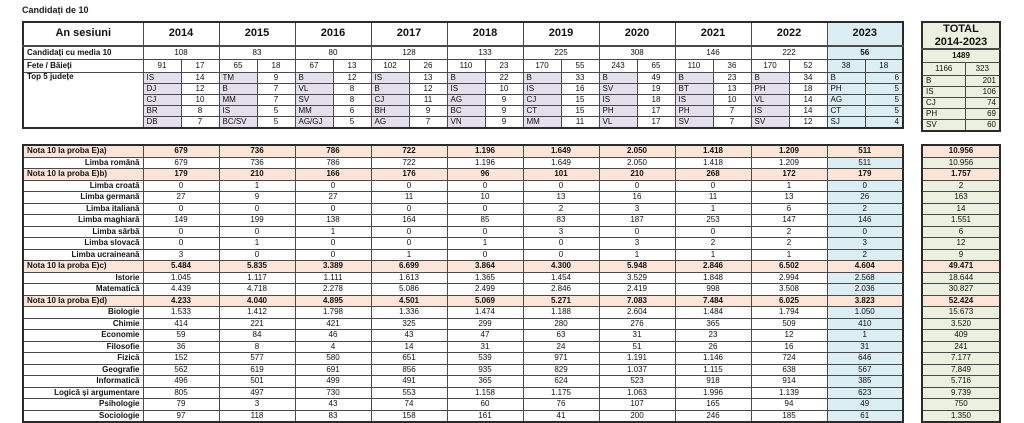 The width and height of the screenshot is (1024, 423). Describe the element at coordinates (257, 324) in the screenshot. I see `value-cell: 221` at that location.